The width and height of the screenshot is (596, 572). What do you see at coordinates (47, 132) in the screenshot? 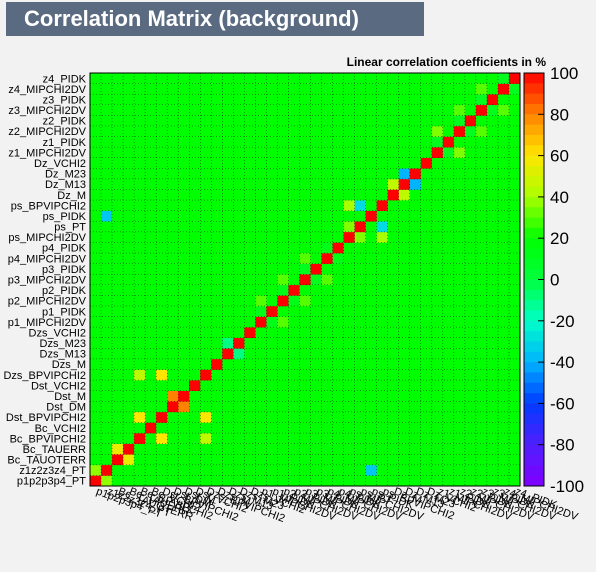
I see `y-tick-label: z2_MIPCHI2DV` at bounding box center [47, 132].